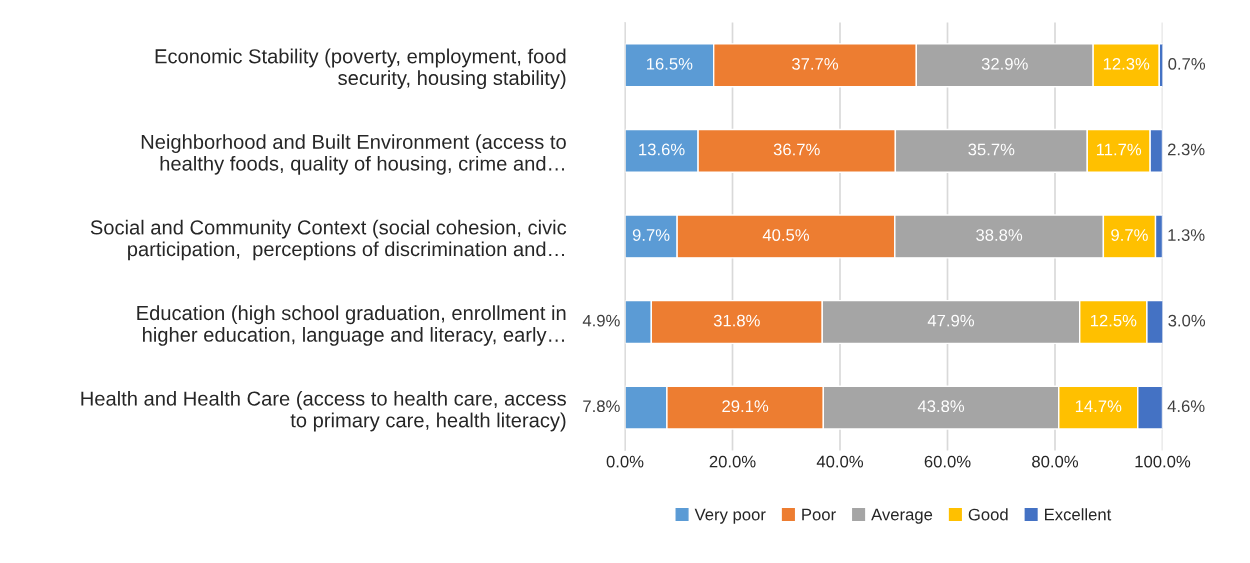  Describe the element at coordinates (951, 320) in the screenshot. I see `data-label: 47.9%` at that location.